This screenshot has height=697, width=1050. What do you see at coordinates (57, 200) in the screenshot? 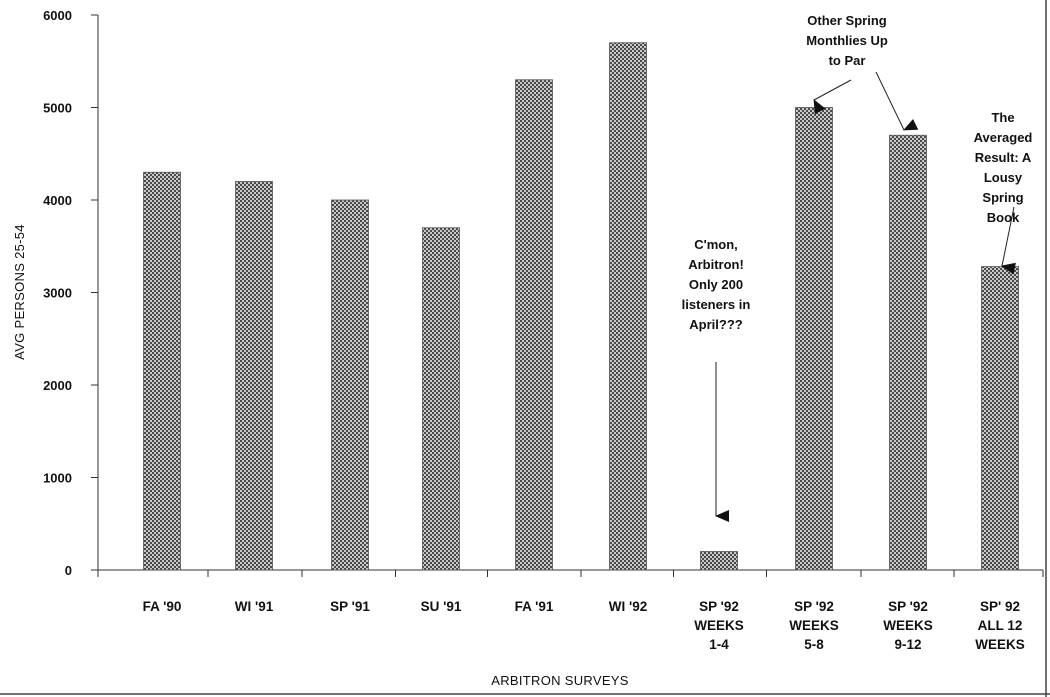
I see `y-tick-label: 4000` at bounding box center [57, 200].